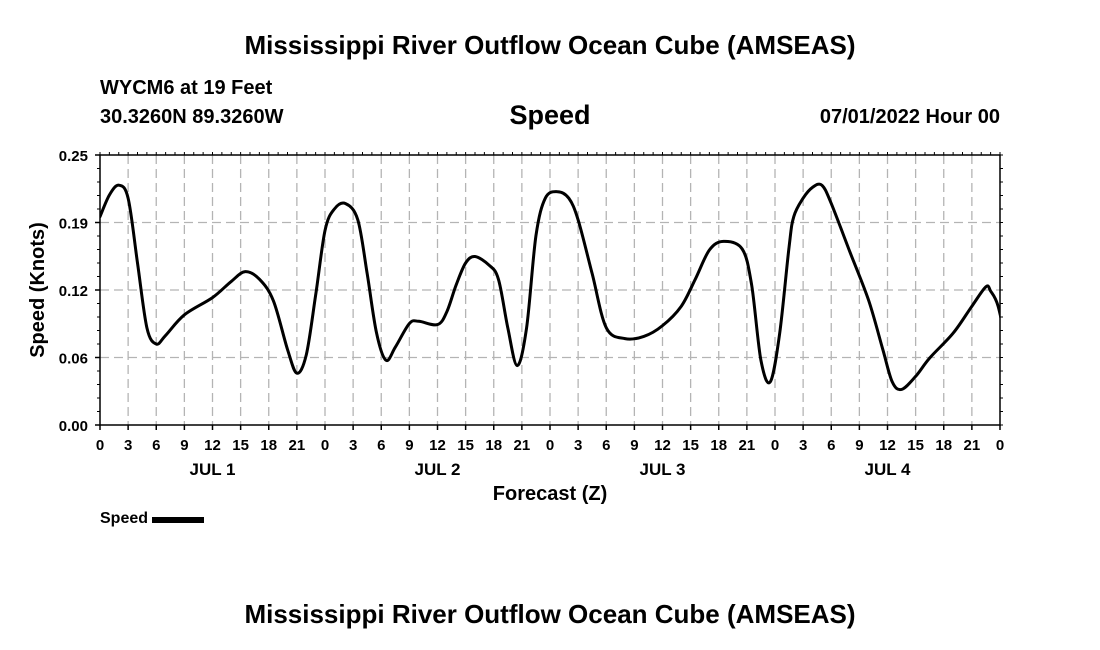 This screenshot has width=1100, height=650. I want to click on y-tick-label: 0.00, so click(73, 426).